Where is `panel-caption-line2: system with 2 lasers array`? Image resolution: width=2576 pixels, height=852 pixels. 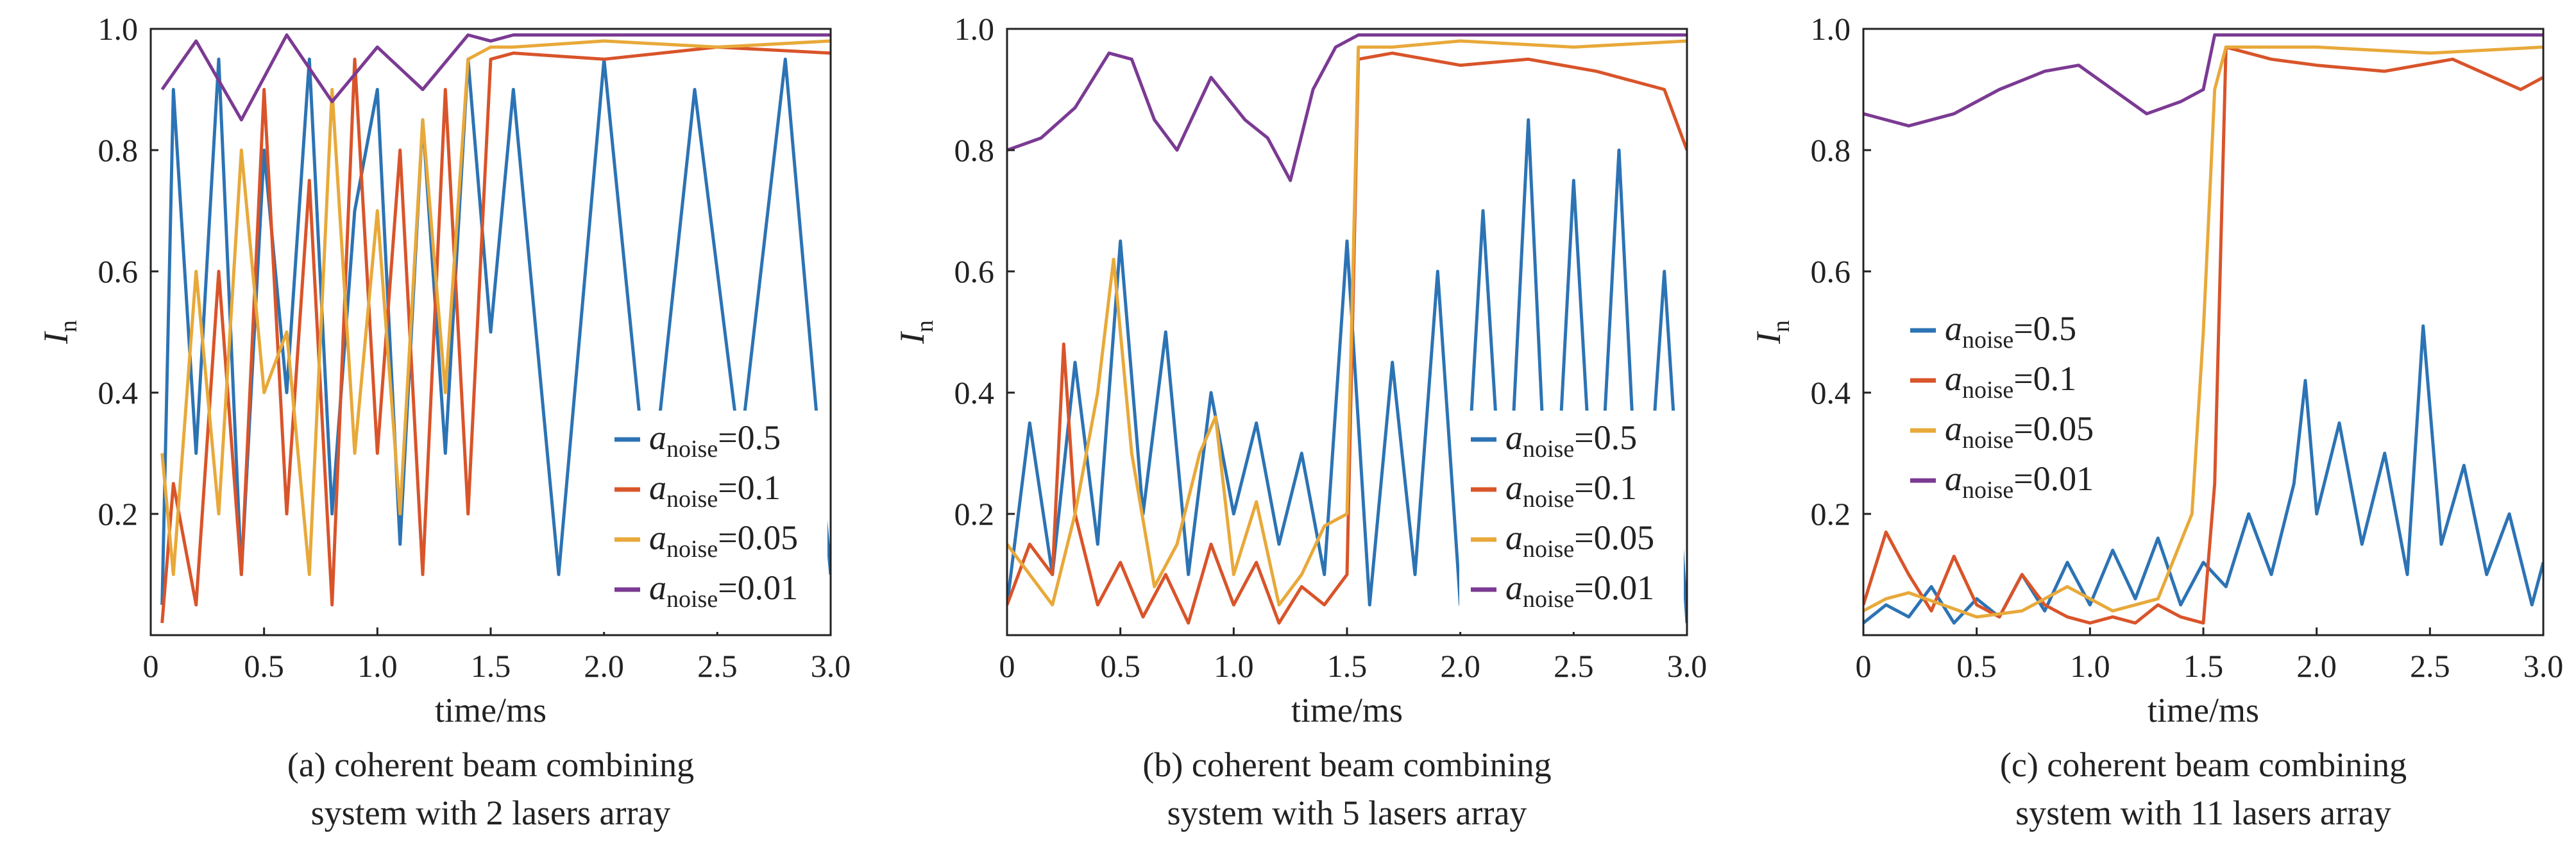
panel-caption-line2: system with 2 lasers array is located at coordinates (491, 813).